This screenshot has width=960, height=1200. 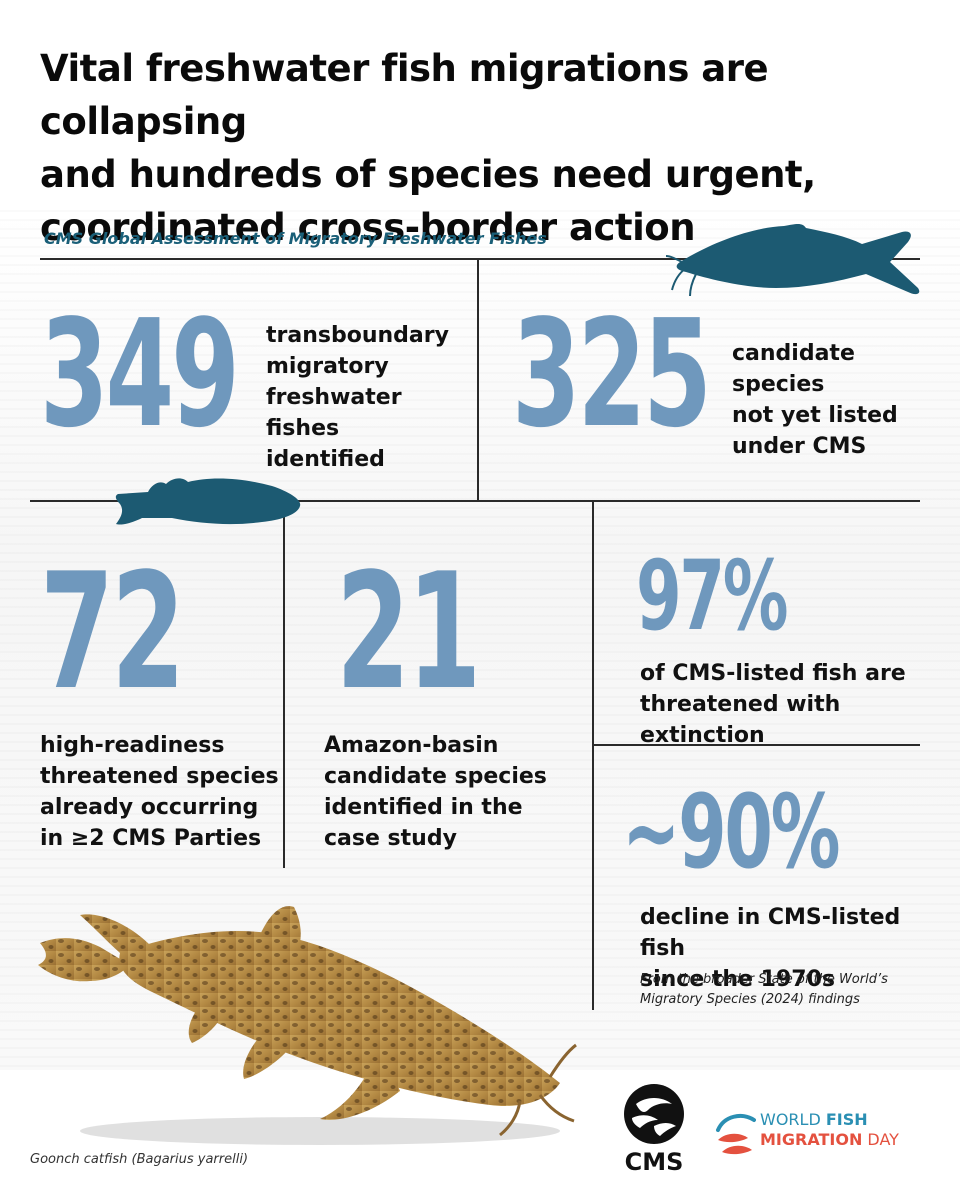 What do you see at coordinates (151, 838) in the screenshot?
I see `stat-72-line-4: in ≥2 CMS Parties` at bounding box center [151, 838].